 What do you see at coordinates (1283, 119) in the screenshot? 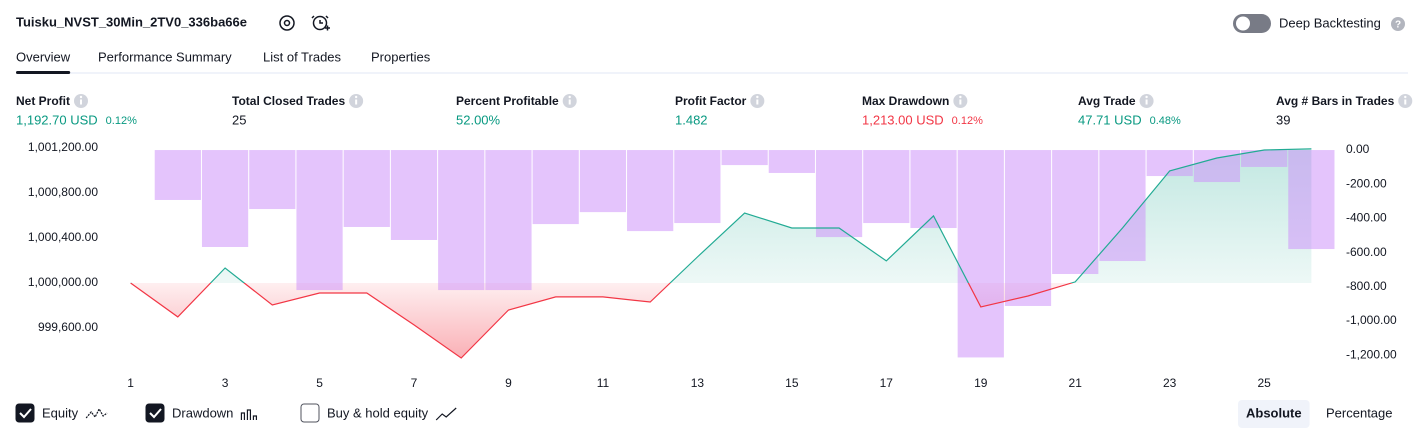
I see `metric-value: 39` at bounding box center [1283, 119].